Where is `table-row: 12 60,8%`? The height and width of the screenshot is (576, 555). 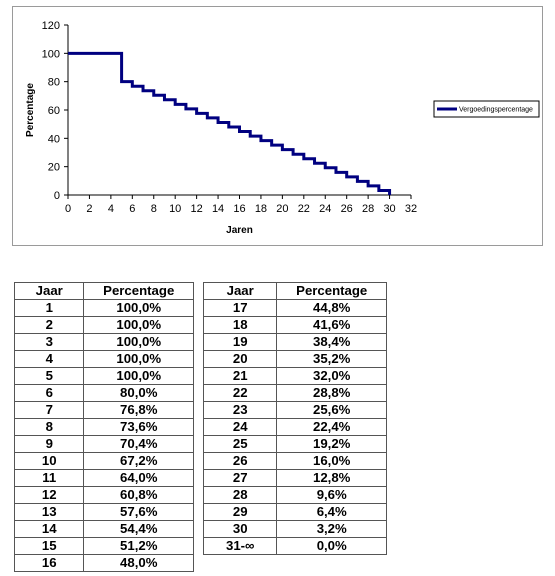
table-row: 12 60,8% is located at coordinates (103, 495).